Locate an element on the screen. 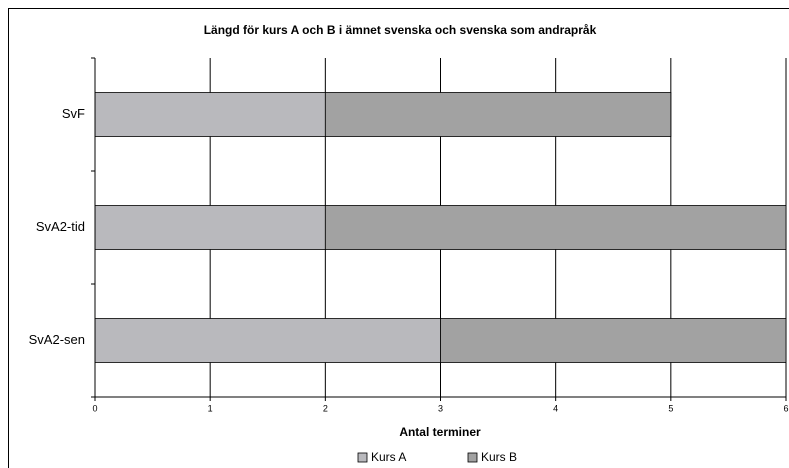 The width and height of the screenshot is (789, 468). x-tick-label: 0 is located at coordinates (94, 408).